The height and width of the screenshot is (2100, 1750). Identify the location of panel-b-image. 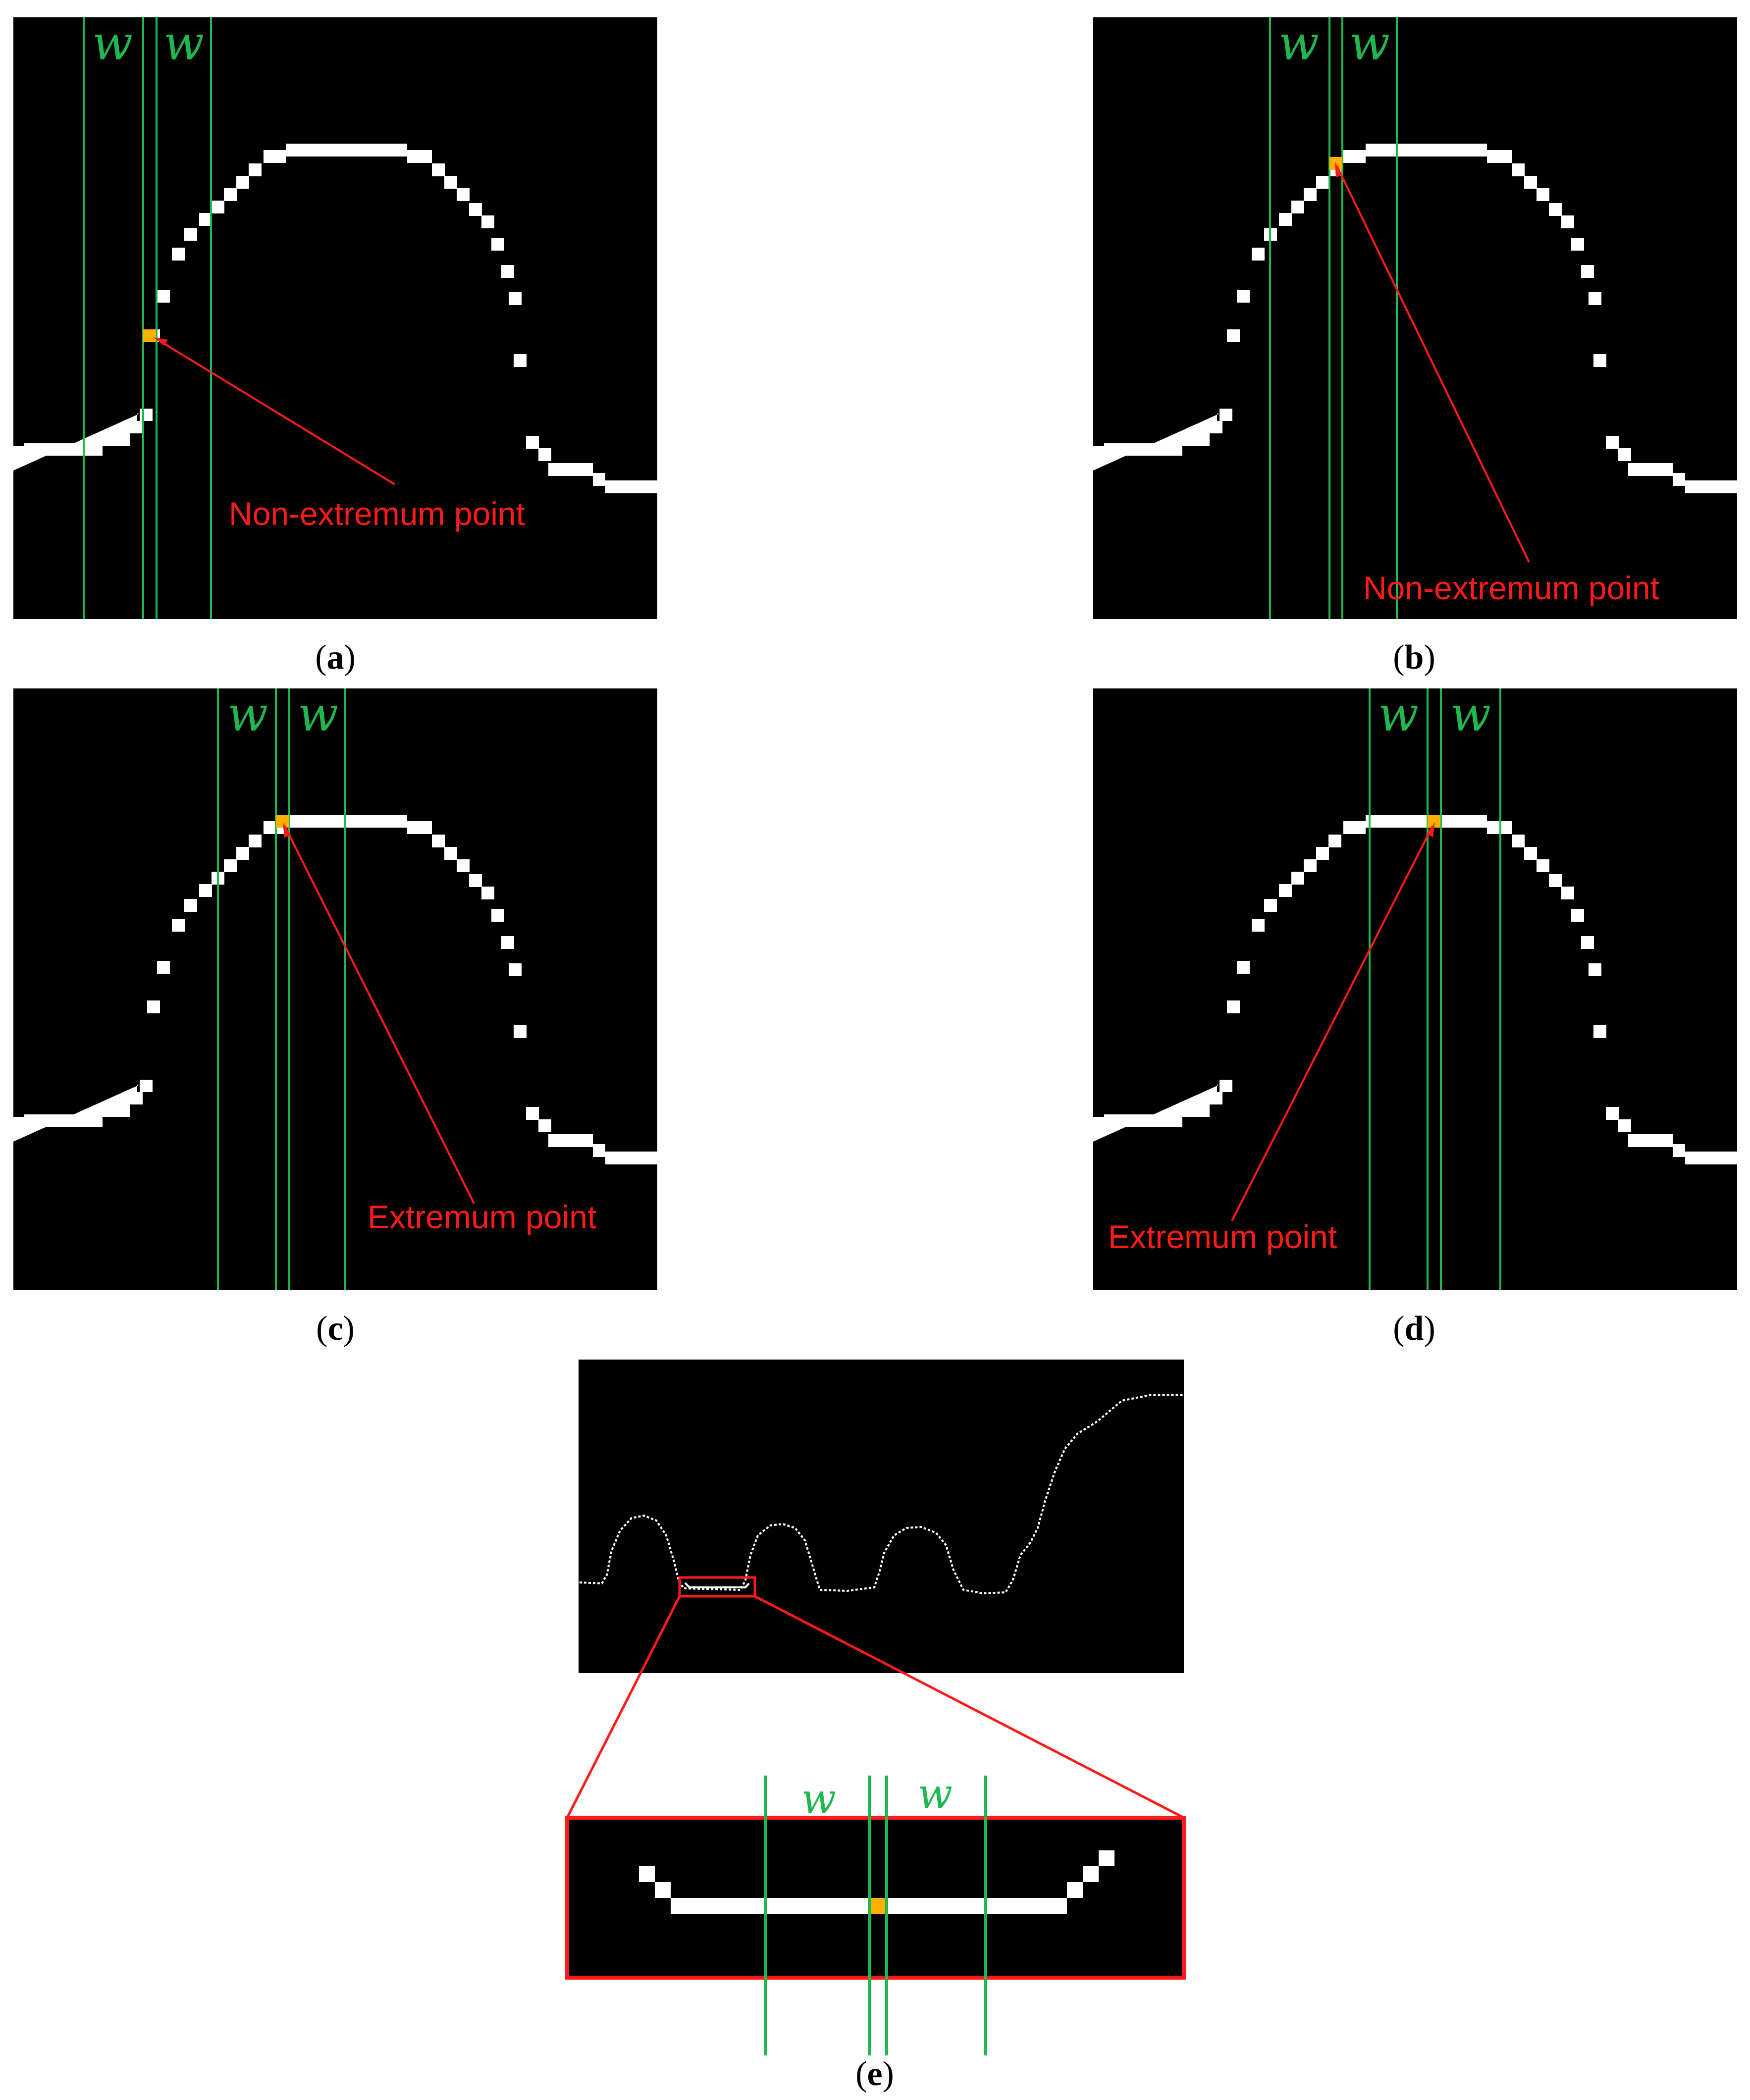
(1415, 318).